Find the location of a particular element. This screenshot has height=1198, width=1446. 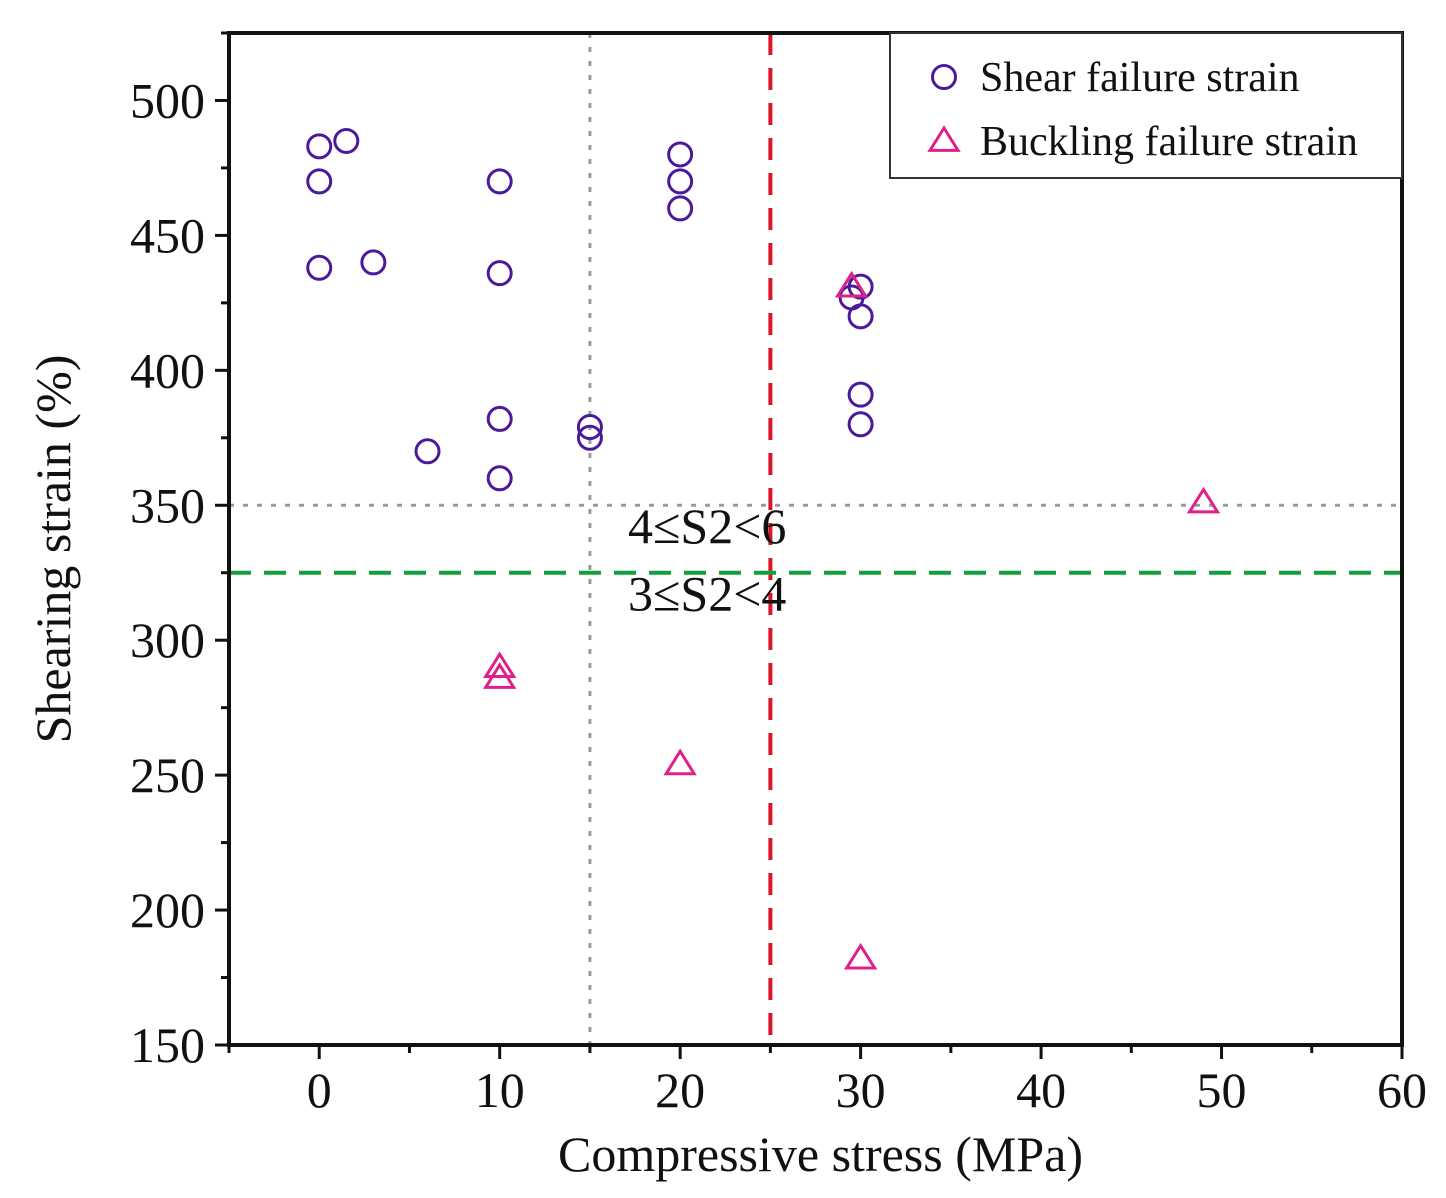

legend-item-0: Shear failure strain is located at coordinates (1115, 78).